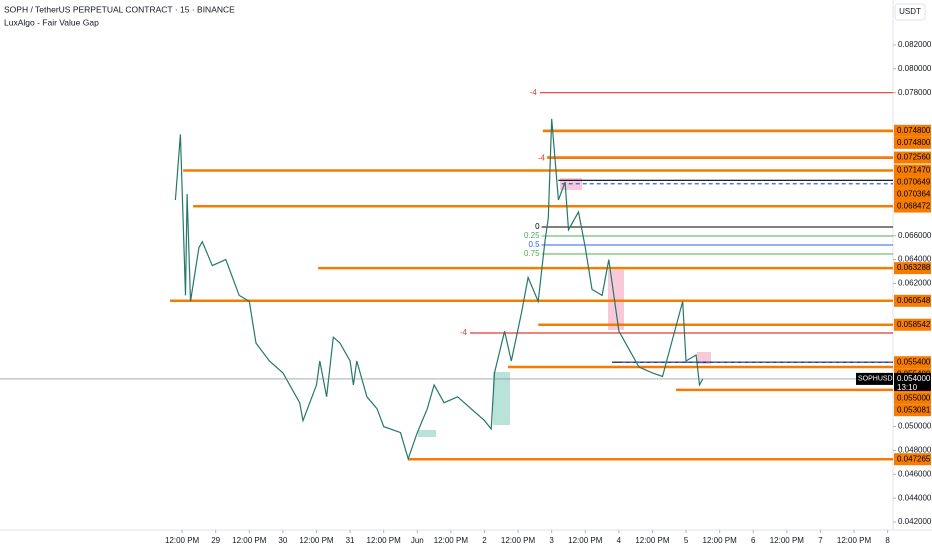 Image resolution: width=932 pixels, height=550 pixels. Describe the element at coordinates (51, 22) in the screenshot. I see `indicator-name: LuxAlgo - Fair Value Gap` at that location.